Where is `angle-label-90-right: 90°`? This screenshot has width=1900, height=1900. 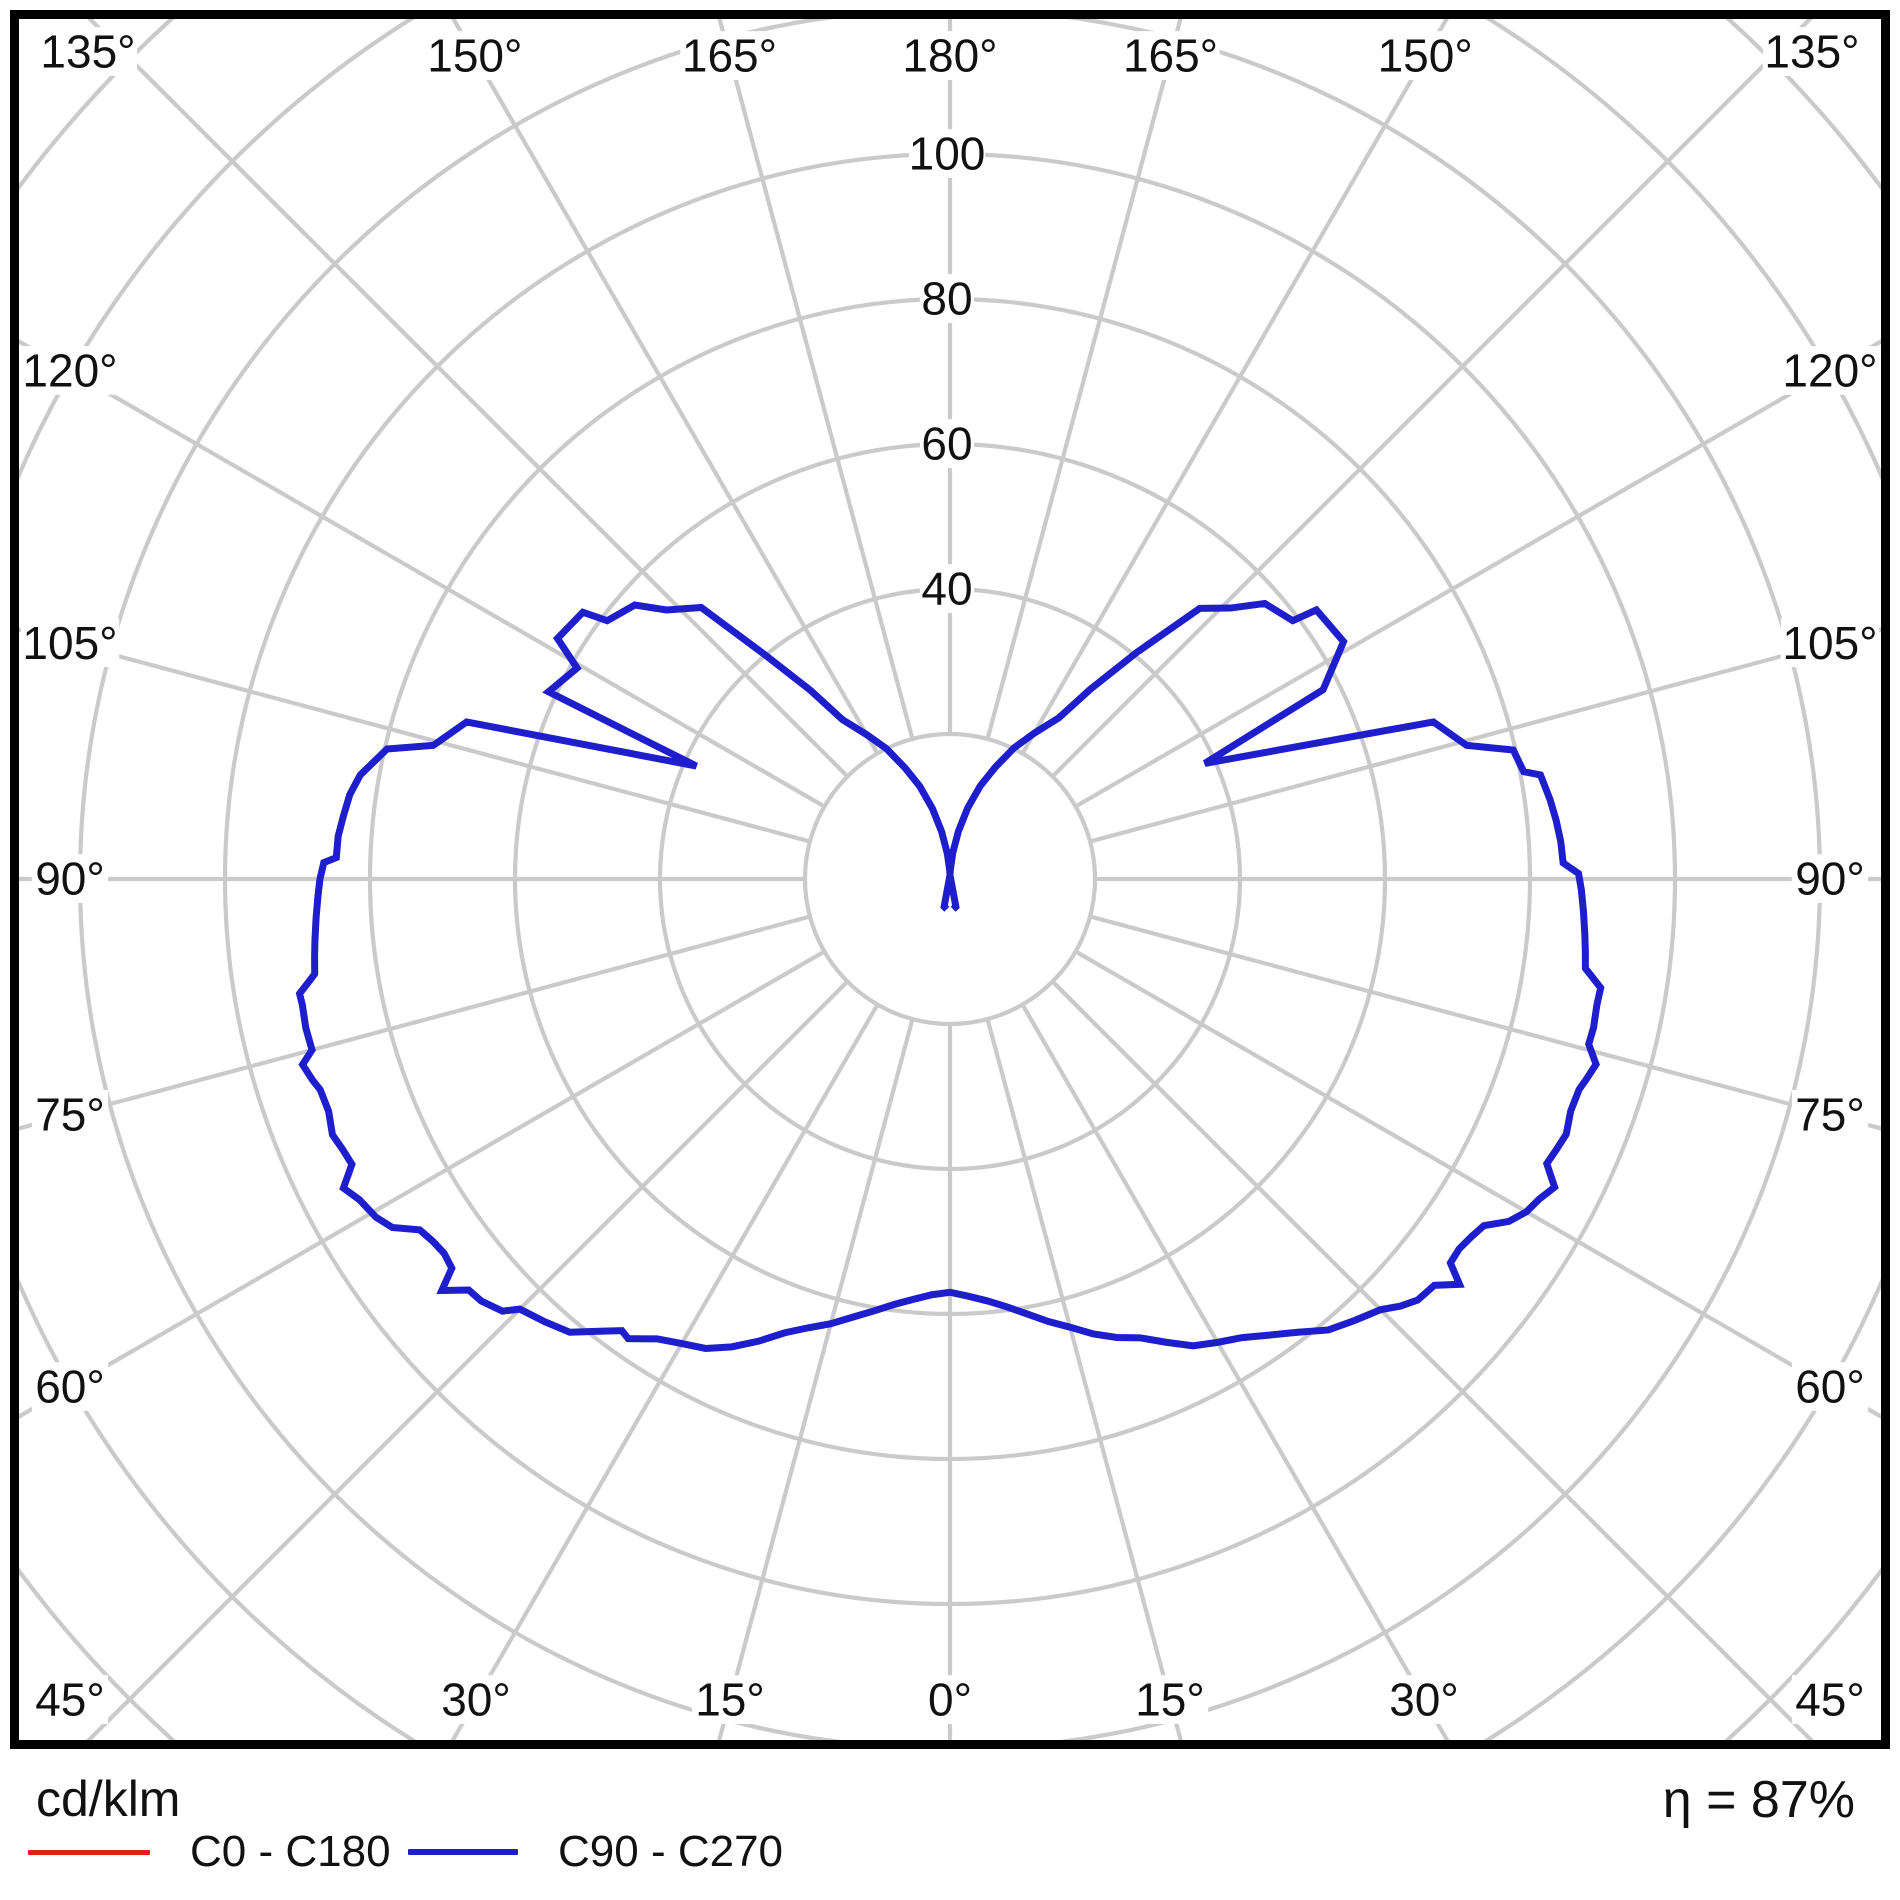
angle-label-90-right: 90° is located at coordinates (1830, 879).